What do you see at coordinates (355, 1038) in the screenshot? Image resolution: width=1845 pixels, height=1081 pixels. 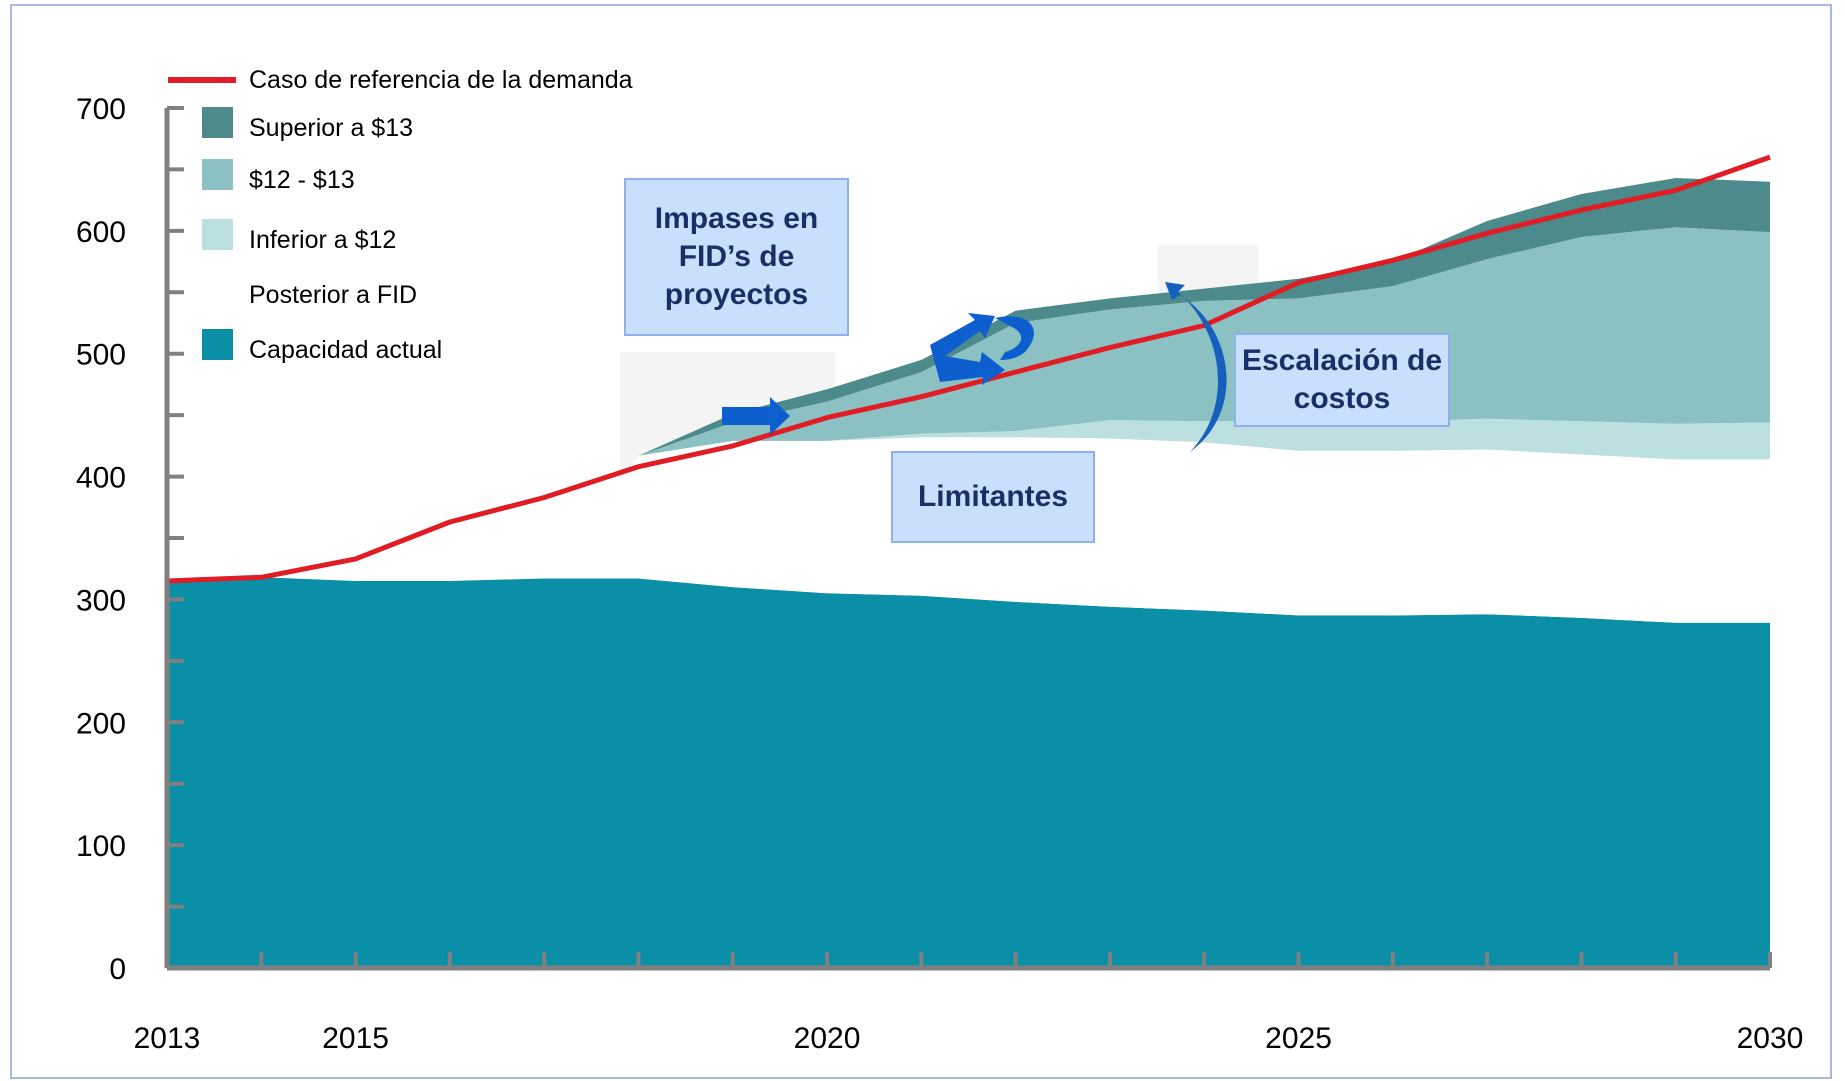 I see `x-tick-label: 2015` at bounding box center [355, 1038].